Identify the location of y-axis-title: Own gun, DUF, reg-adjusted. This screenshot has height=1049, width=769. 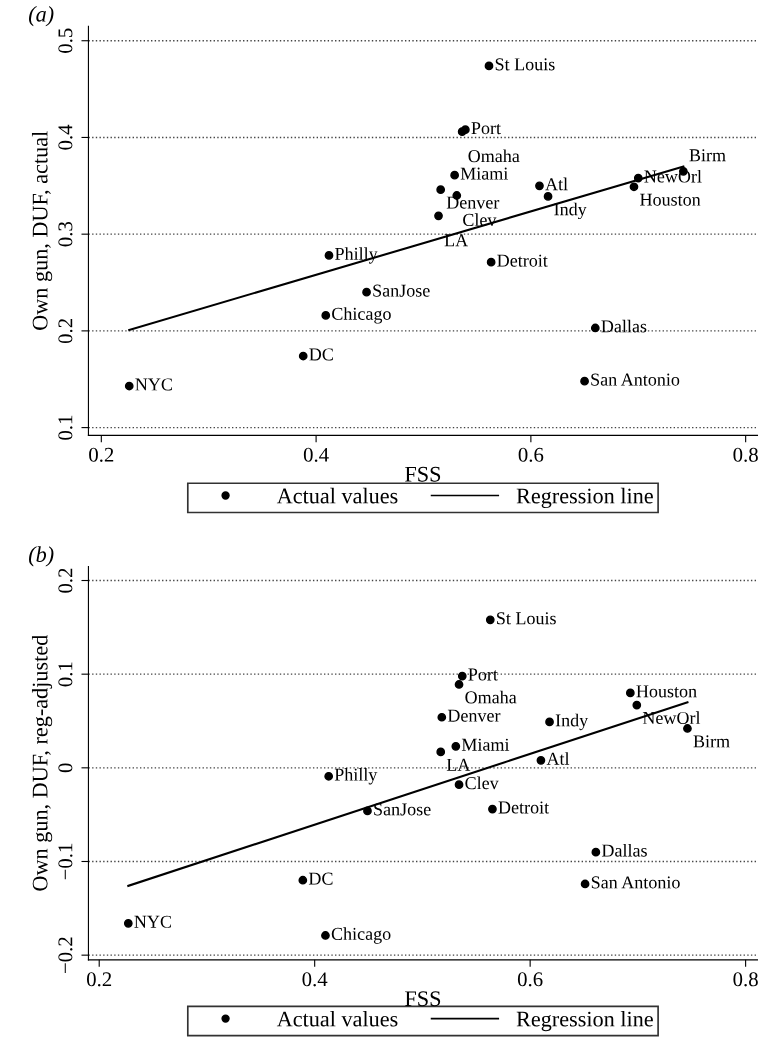
(42, 763).